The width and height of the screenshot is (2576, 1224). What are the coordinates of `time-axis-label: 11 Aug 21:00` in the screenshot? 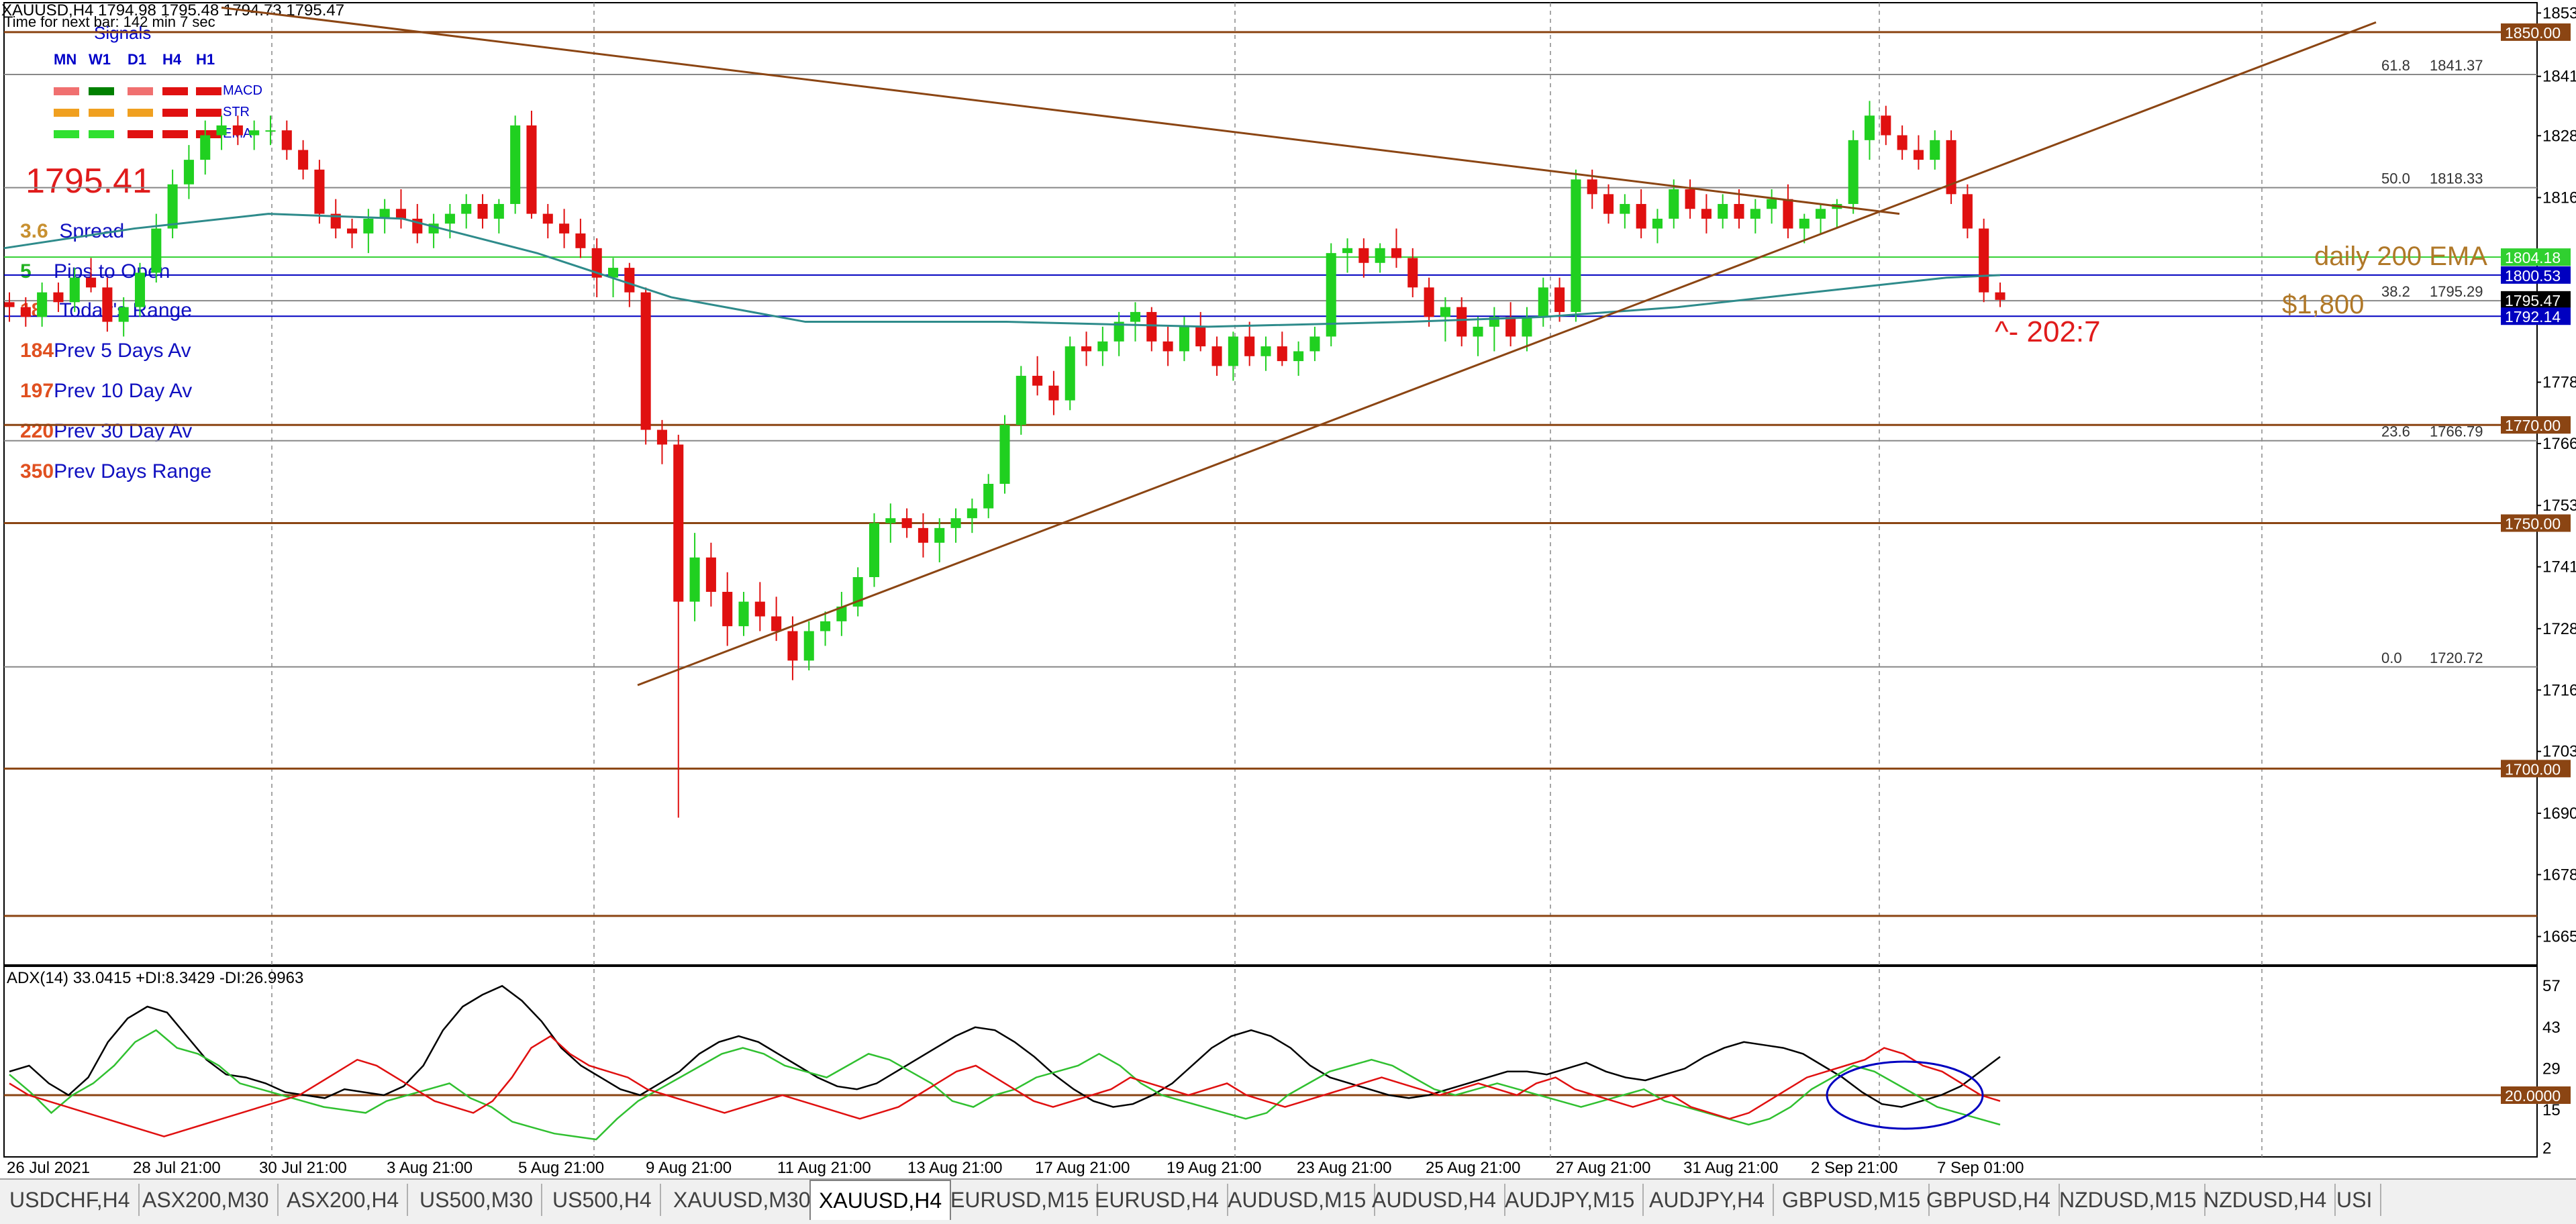 It's located at (824, 1168).